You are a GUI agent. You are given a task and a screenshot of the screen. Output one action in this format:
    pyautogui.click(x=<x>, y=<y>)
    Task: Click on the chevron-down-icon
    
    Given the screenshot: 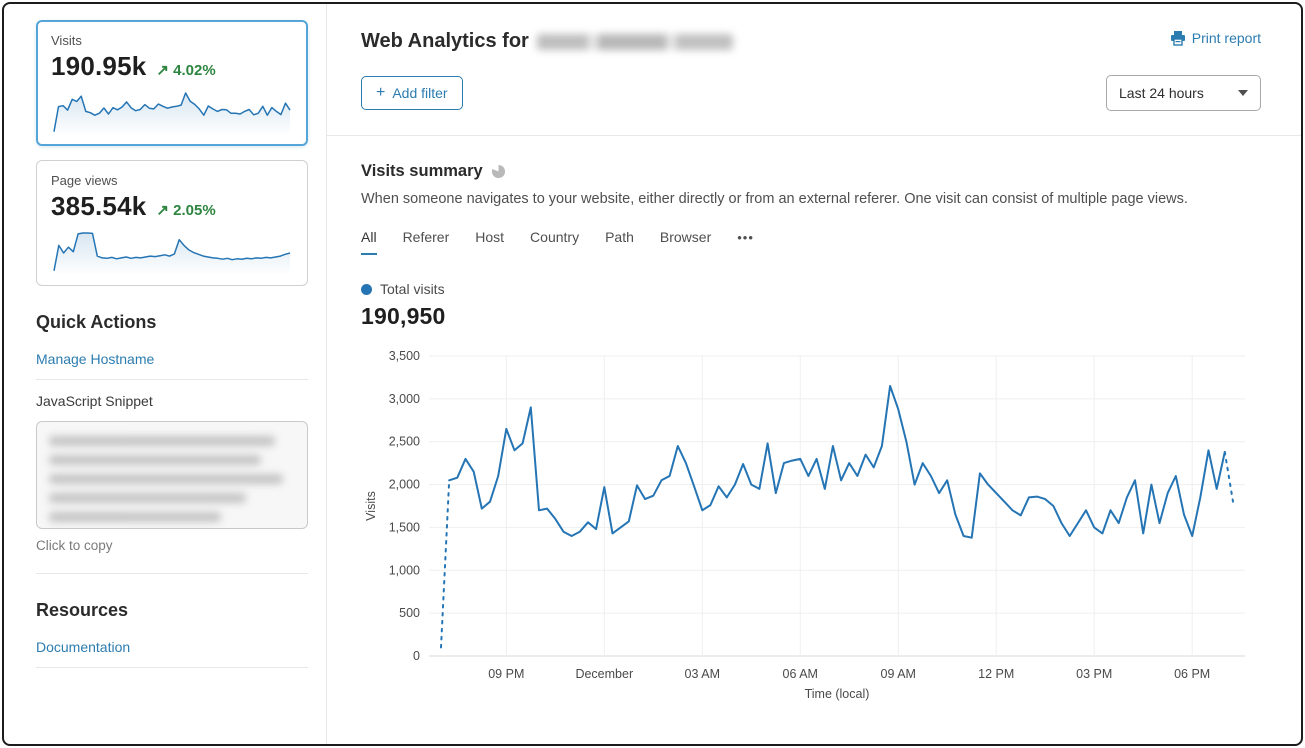 What is the action you would take?
    pyautogui.click(x=1243, y=93)
    